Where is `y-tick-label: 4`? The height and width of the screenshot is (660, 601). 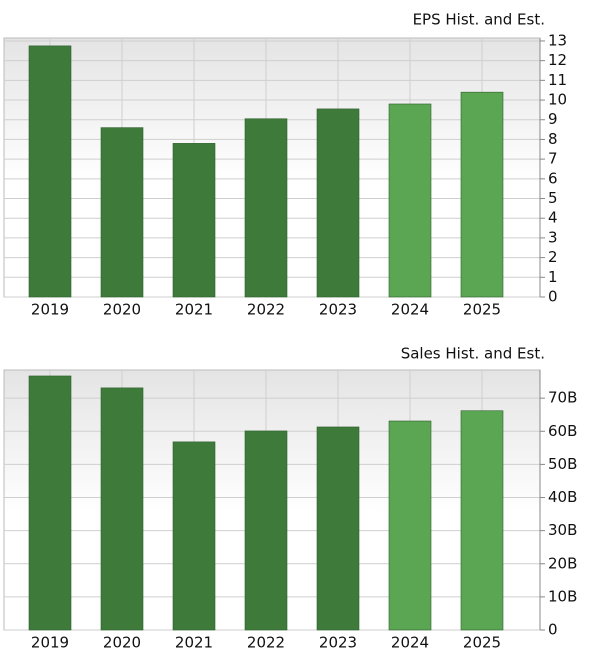 y-tick-label: 4 is located at coordinates (553, 218).